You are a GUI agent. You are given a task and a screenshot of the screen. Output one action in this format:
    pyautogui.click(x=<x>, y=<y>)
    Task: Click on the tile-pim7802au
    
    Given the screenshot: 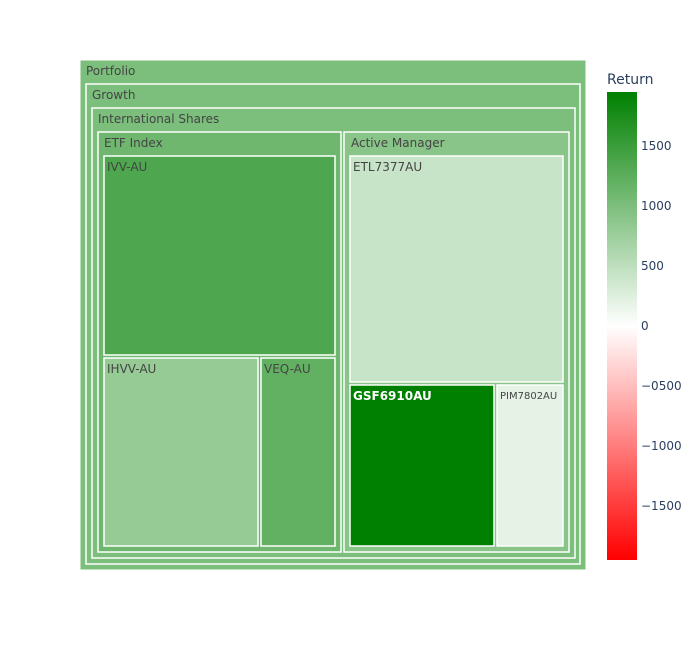 What is the action you would take?
    pyautogui.click(x=530, y=465)
    